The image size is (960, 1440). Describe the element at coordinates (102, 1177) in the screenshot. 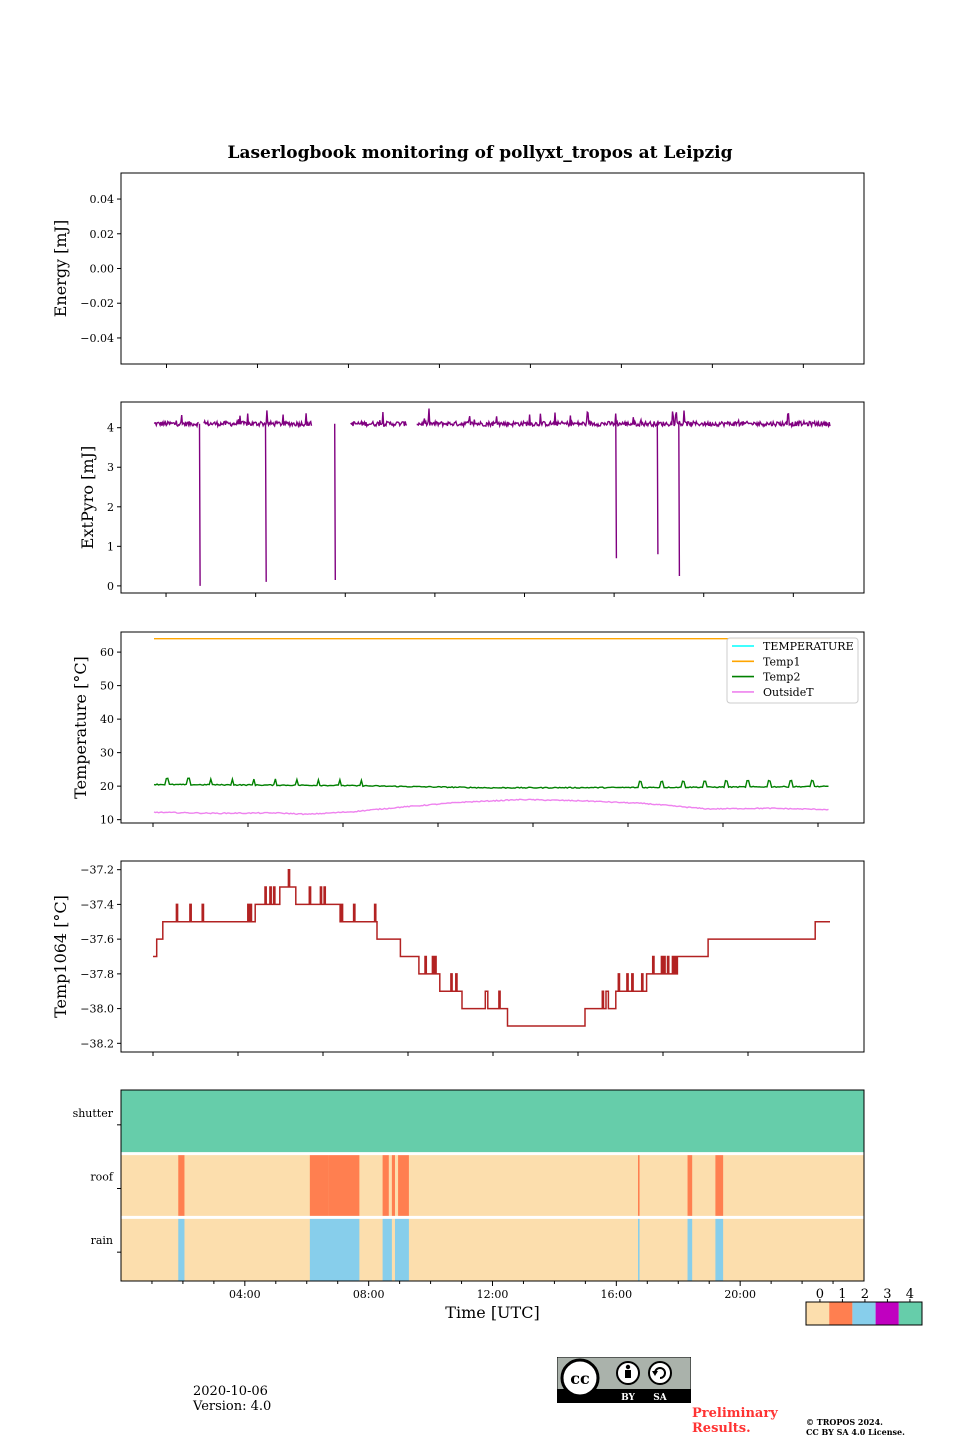

I see `status-row-label: roof` at that location.